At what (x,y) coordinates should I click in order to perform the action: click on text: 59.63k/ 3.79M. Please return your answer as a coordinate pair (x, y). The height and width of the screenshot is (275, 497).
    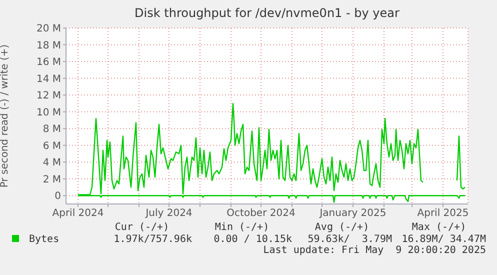
    Looking at the image, I should click on (349, 239).